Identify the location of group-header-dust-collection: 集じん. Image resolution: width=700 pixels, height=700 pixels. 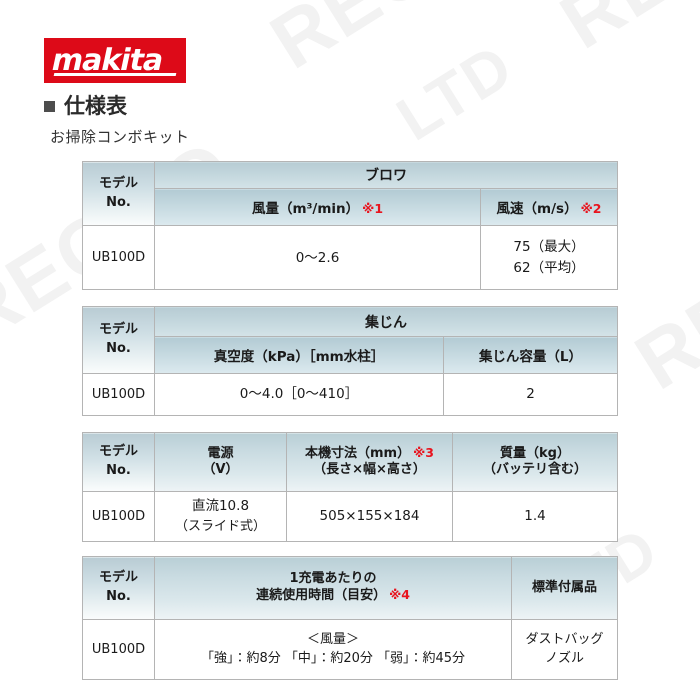
(386, 321).